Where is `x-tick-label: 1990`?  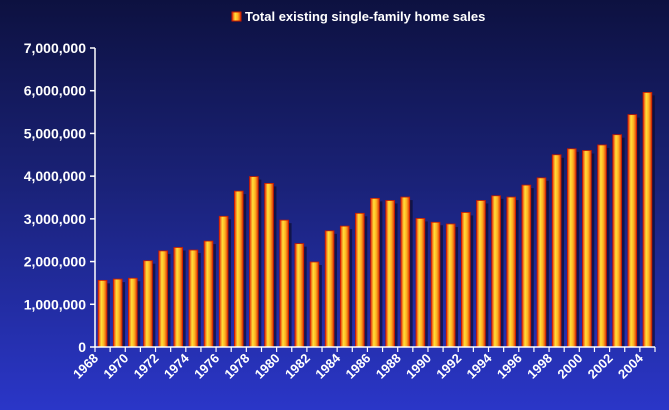
x-tick-label: 1990 is located at coordinates (418, 366).